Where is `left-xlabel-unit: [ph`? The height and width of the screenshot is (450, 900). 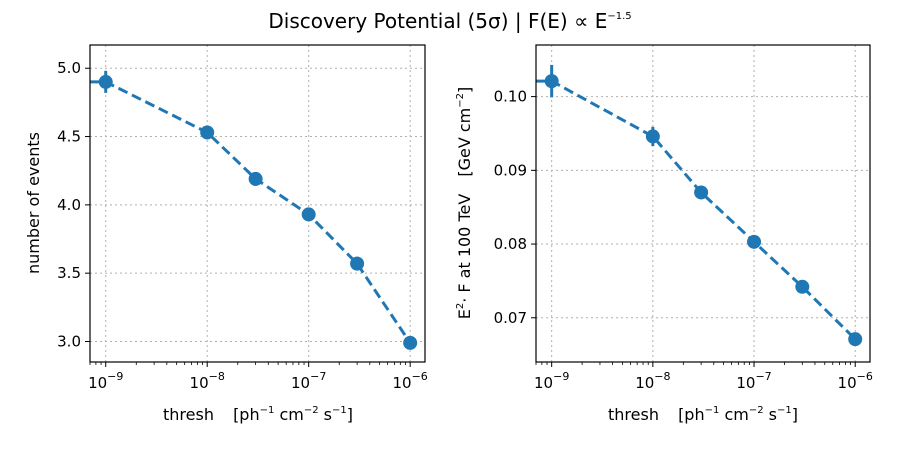 left-xlabel-unit: [ph is located at coordinates (246, 414).